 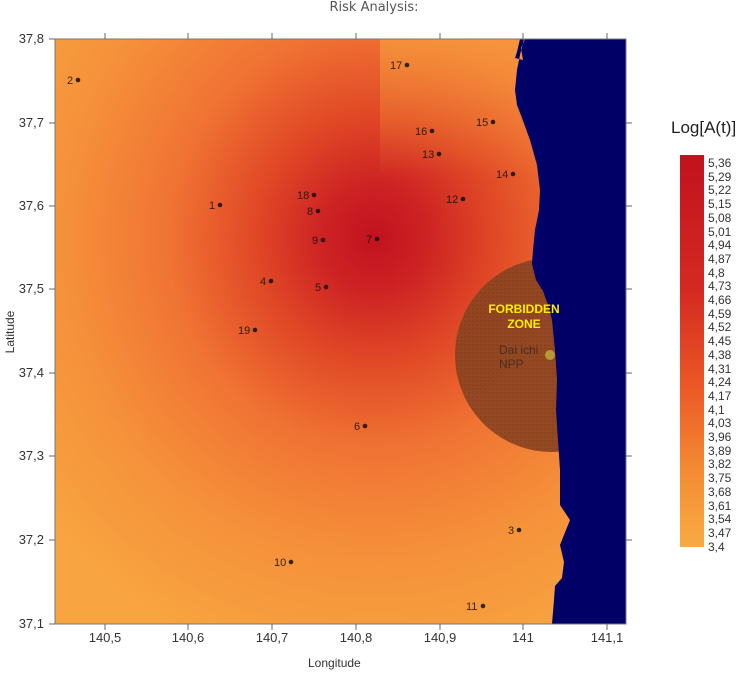 What do you see at coordinates (31, 122) in the screenshot?
I see `y-tick: 37,7` at bounding box center [31, 122].